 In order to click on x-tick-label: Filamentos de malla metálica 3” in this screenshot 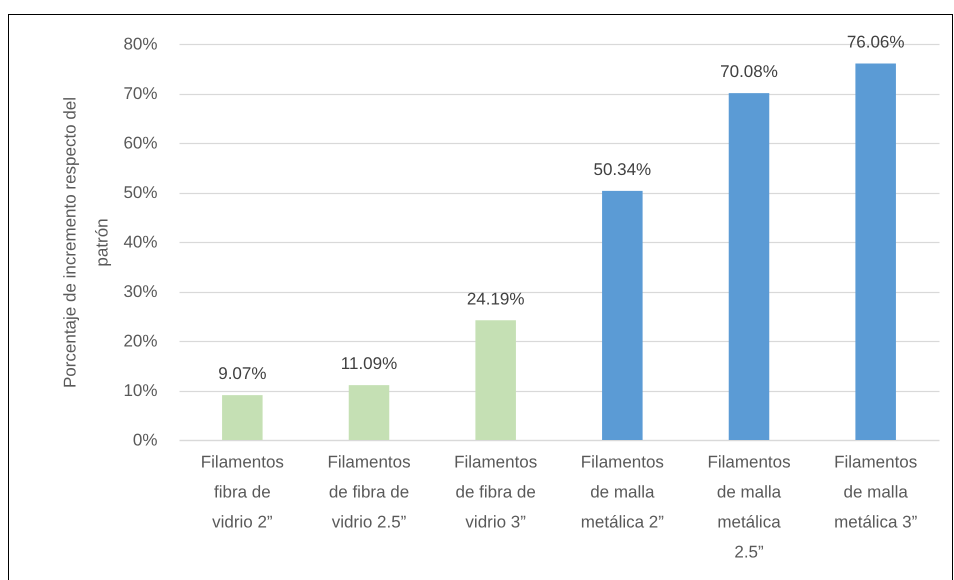, I will do `click(876, 492)`.